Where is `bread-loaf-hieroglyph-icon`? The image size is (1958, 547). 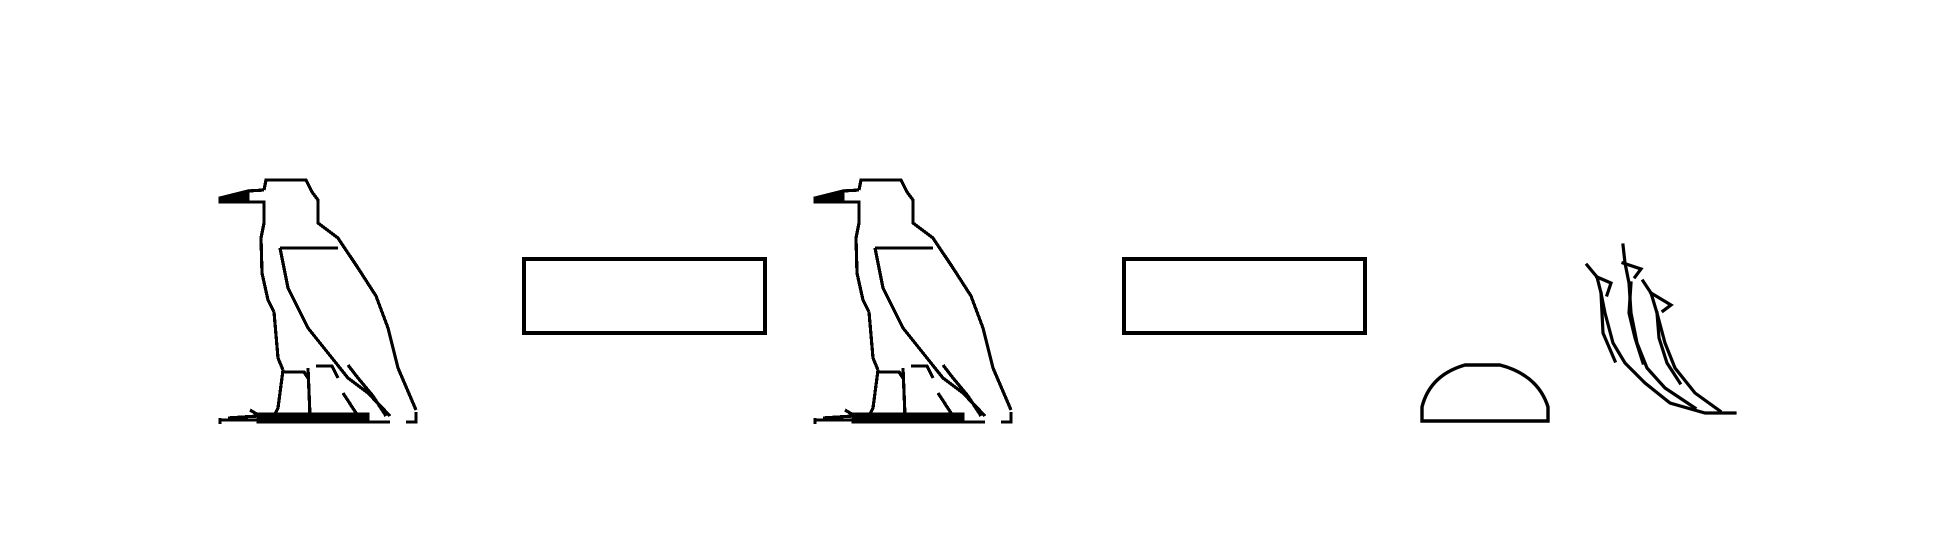 bread-loaf-hieroglyph-icon is located at coordinates (1485, 390).